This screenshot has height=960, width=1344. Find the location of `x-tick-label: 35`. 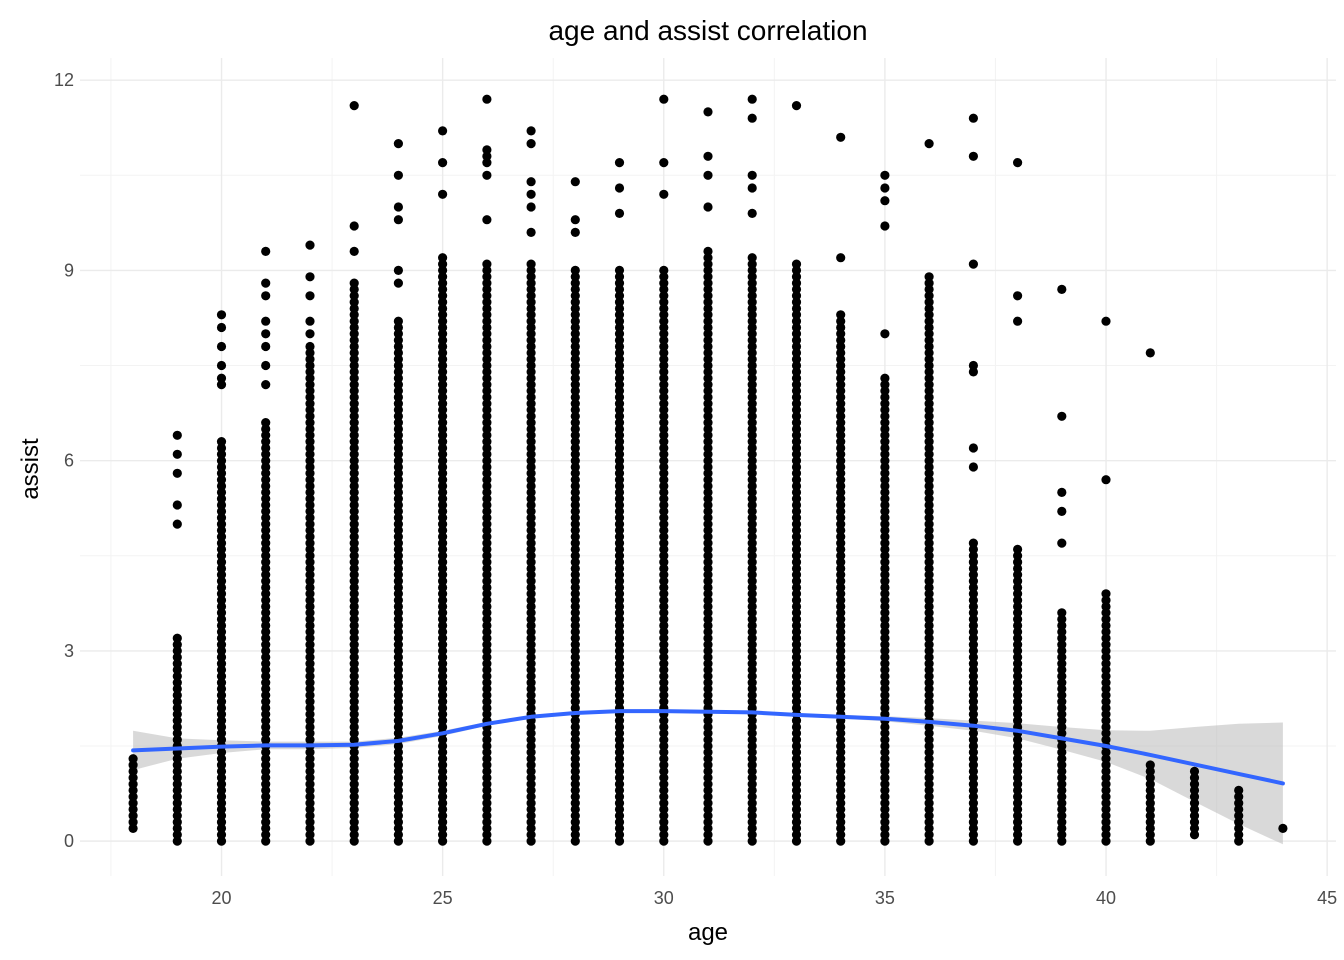

x-tick-label: 35 is located at coordinates (885, 898).